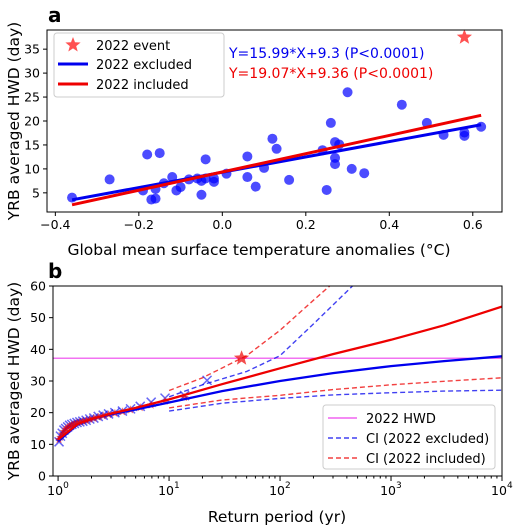  Describe the element at coordinates (144, 65) in the screenshot. I see `legend-item-excluded: 2022 excluded` at that location.